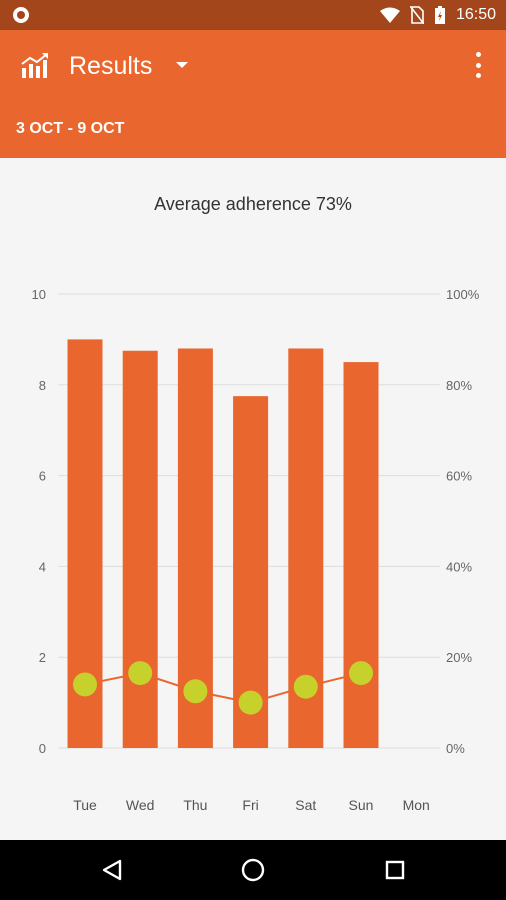 The image size is (506, 900). I want to click on recents-square-icon, so click(395, 870).